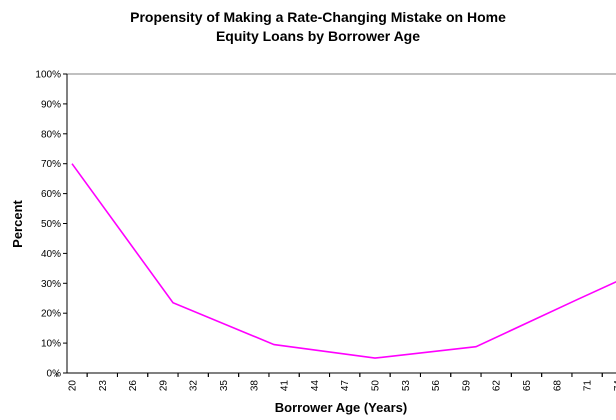 This screenshot has height=420, width=616. Describe the element at coordinates (51, 284) in the screenshot. I see `y-tick-label: 30%` at that location.